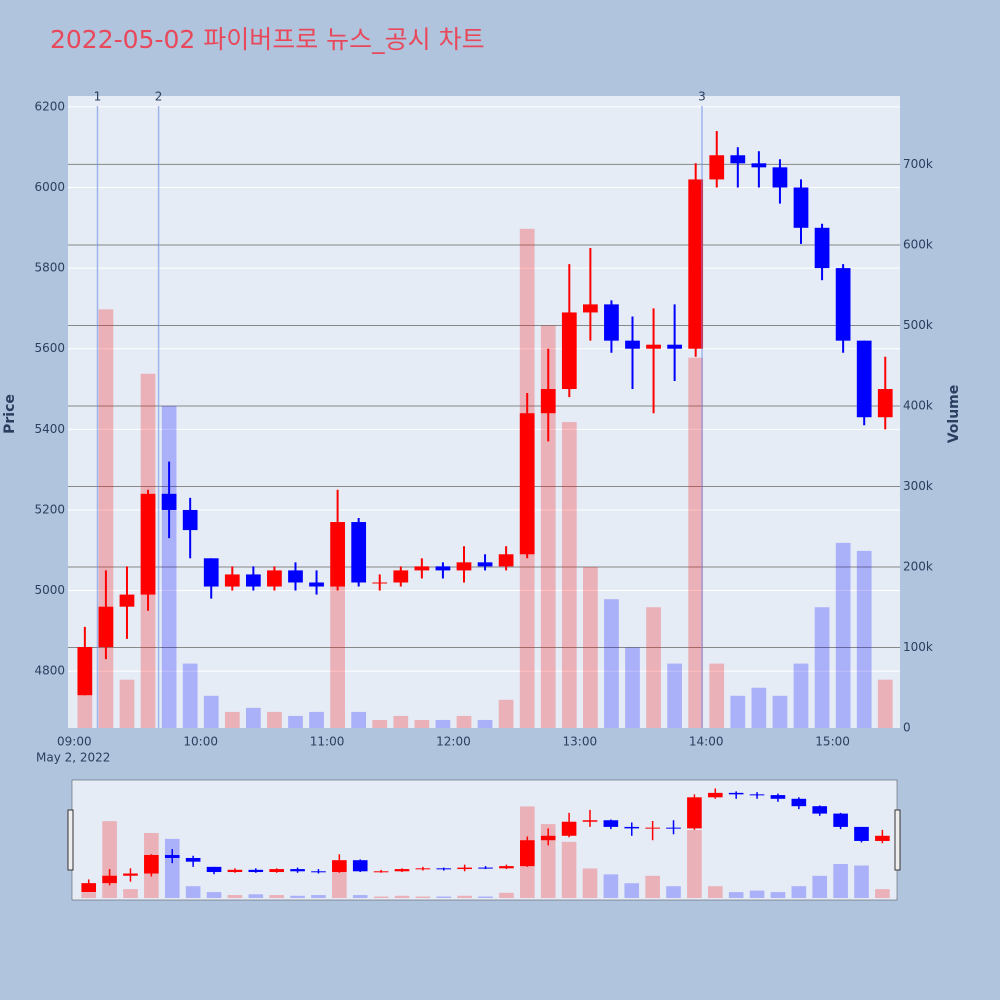  What do you see at coordinates (706, 742) in the screenshot?
I see `x-tick-label: 14:00` at bounding box center [706, 742].